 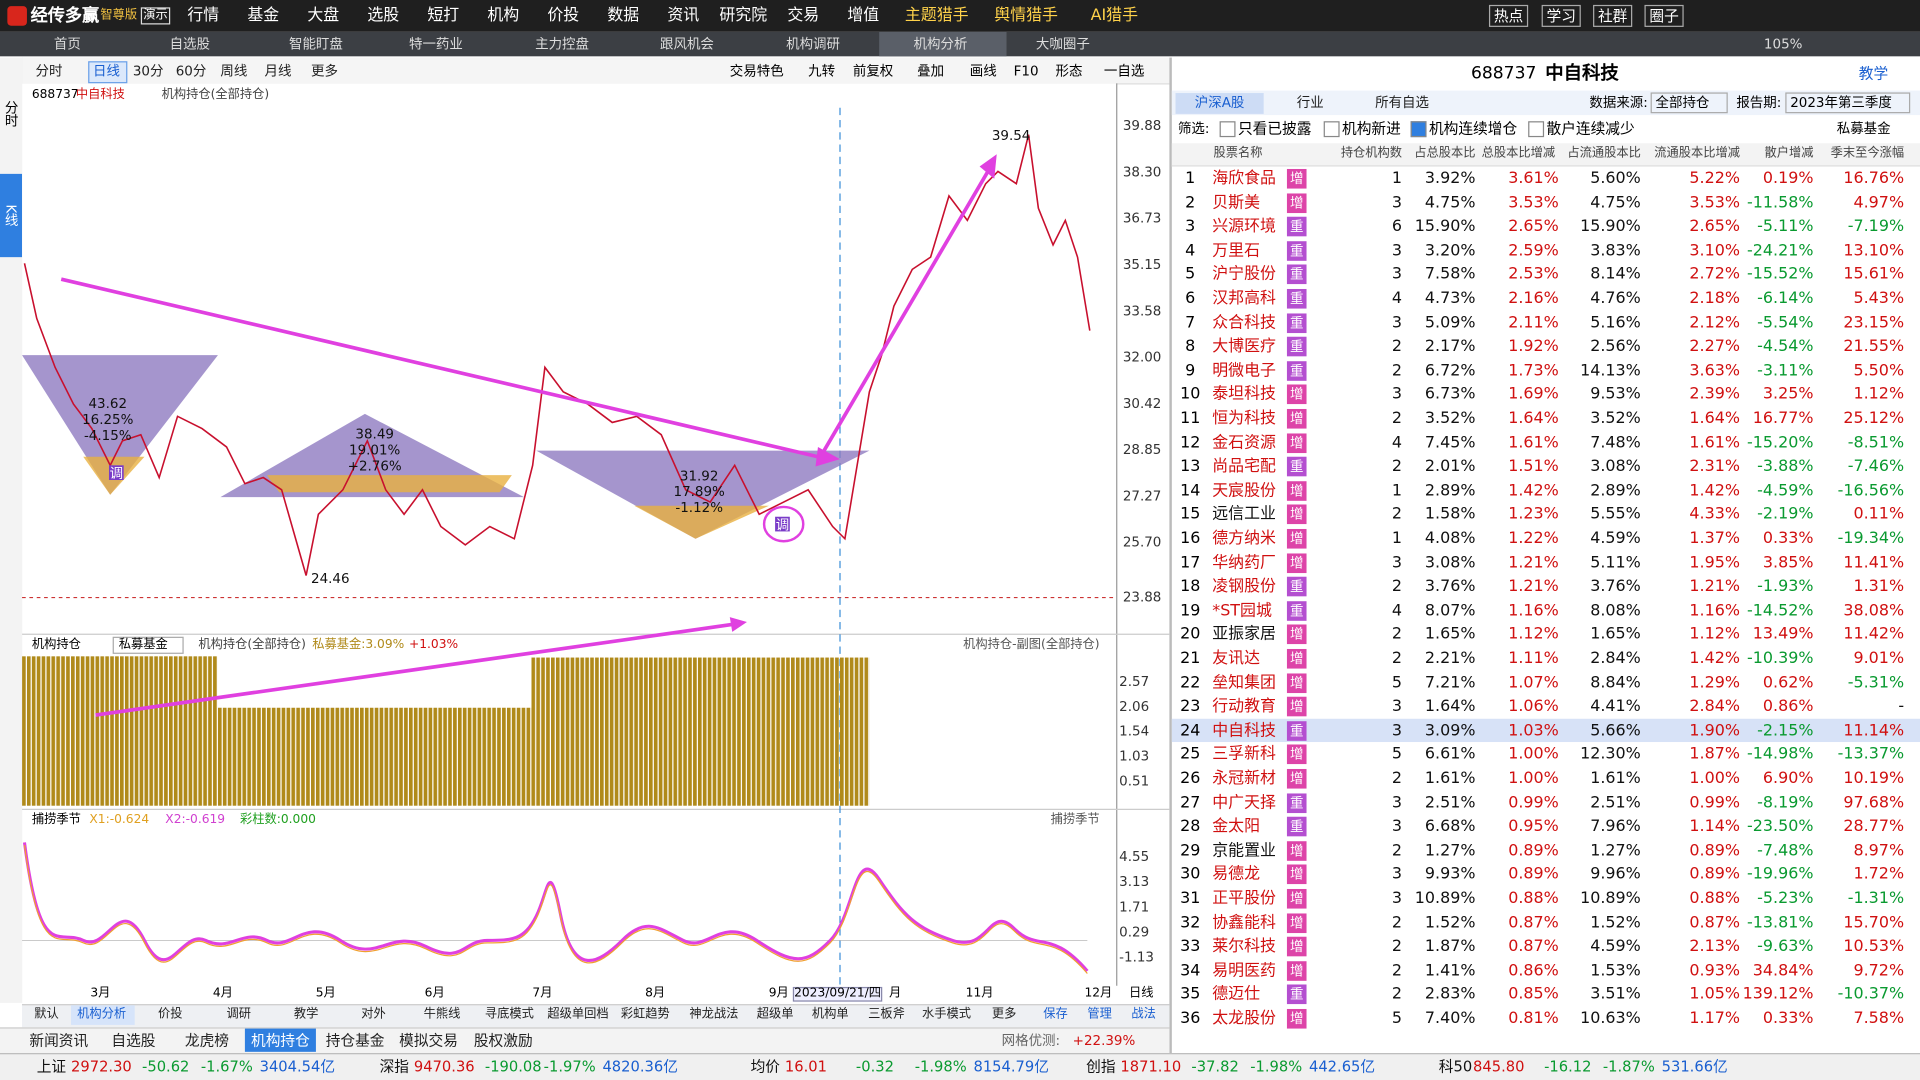 What do you see at coordinates (428, 1041) in the screenshot?
I see `nav-item: 模拟交易` at bounding box center [428, 1041].